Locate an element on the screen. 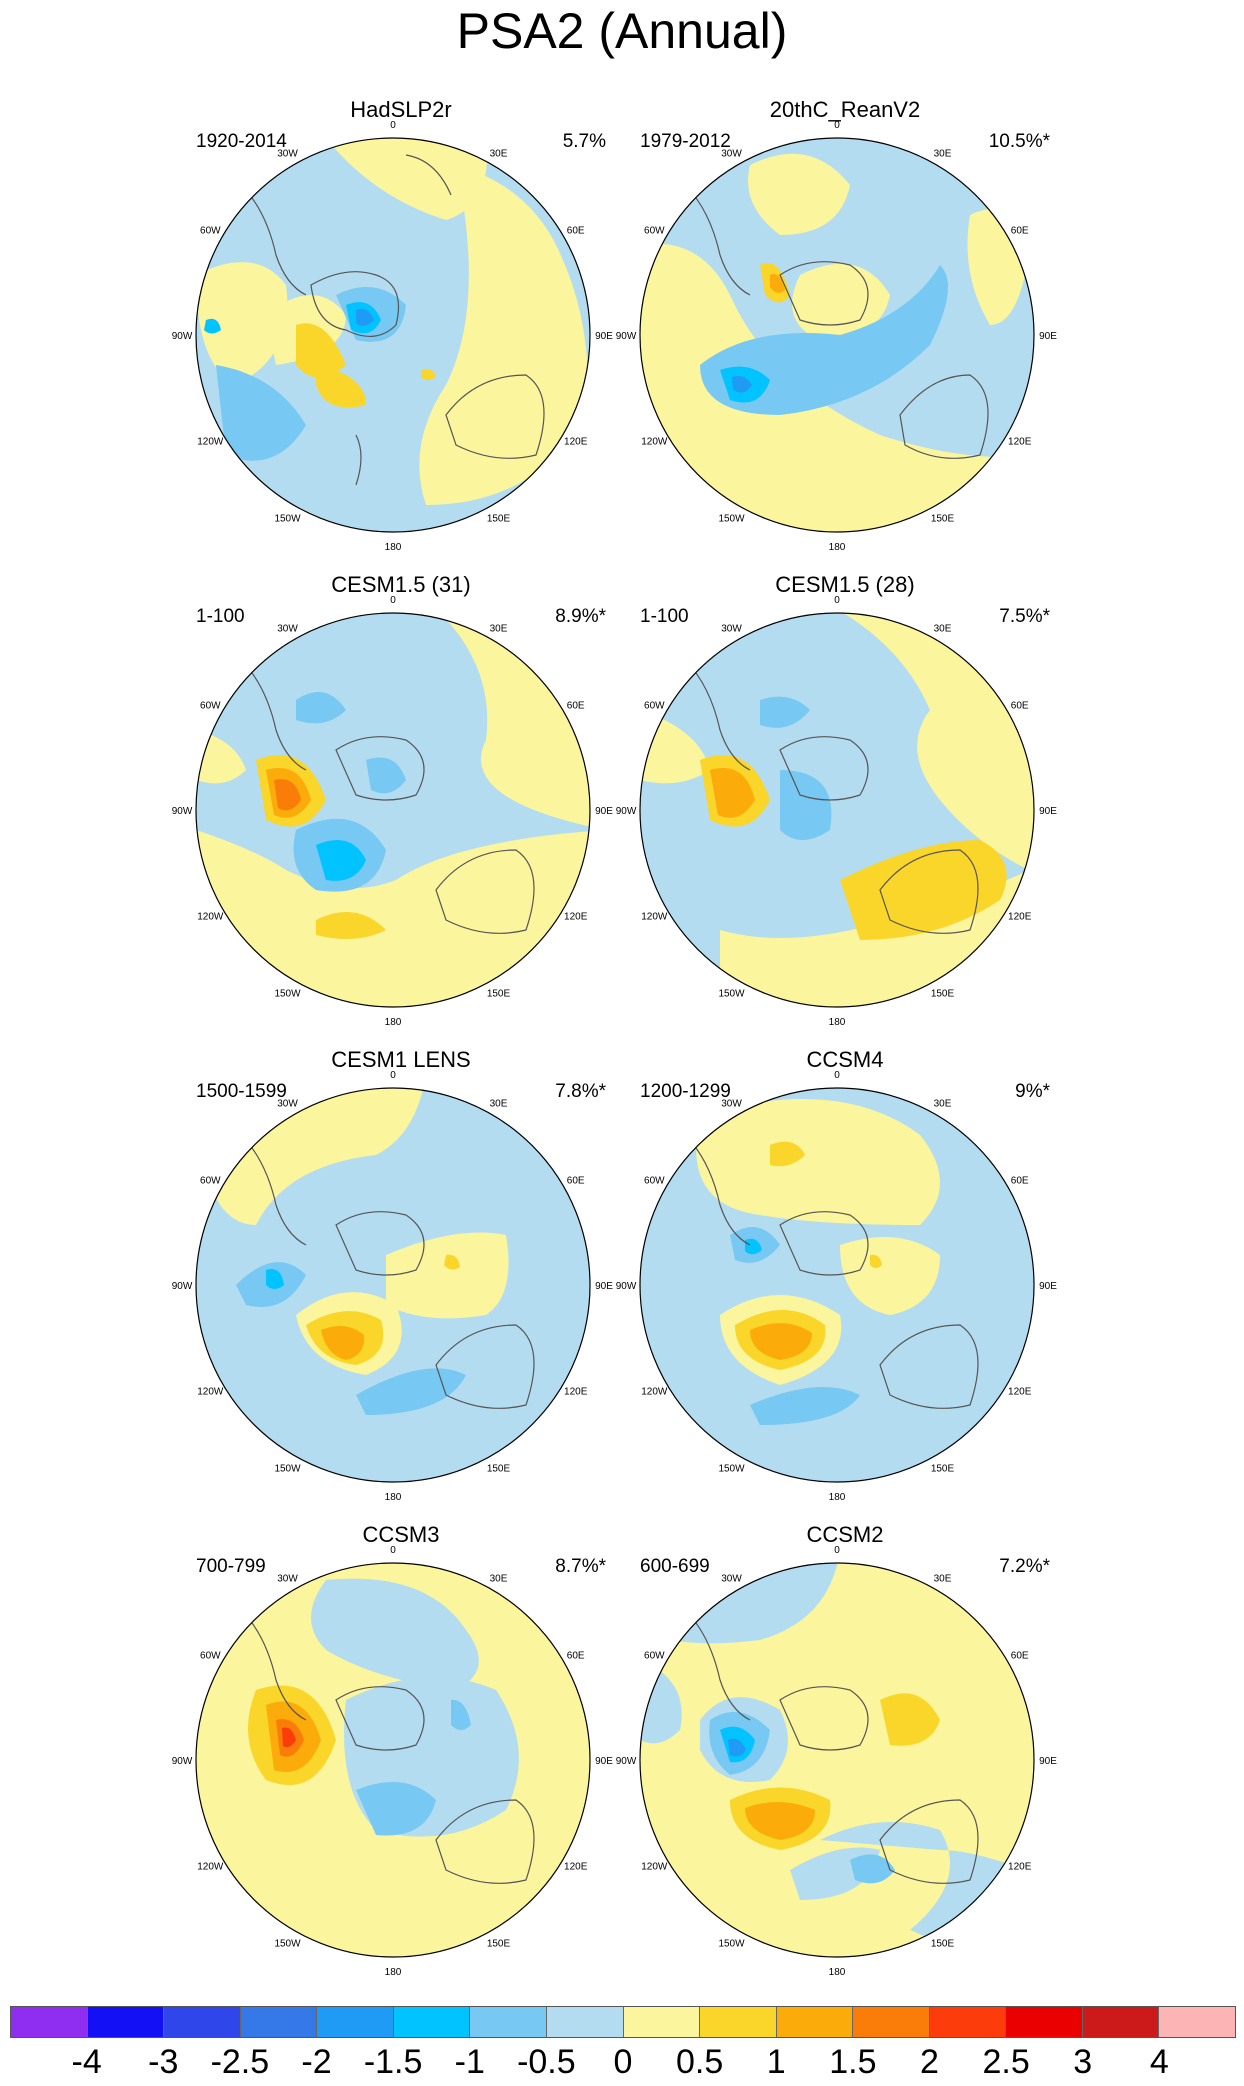 The width and height of the screenshot is (1244, 2086). colorbar-tick-label: 0 is located at coordinates (623, 2062).